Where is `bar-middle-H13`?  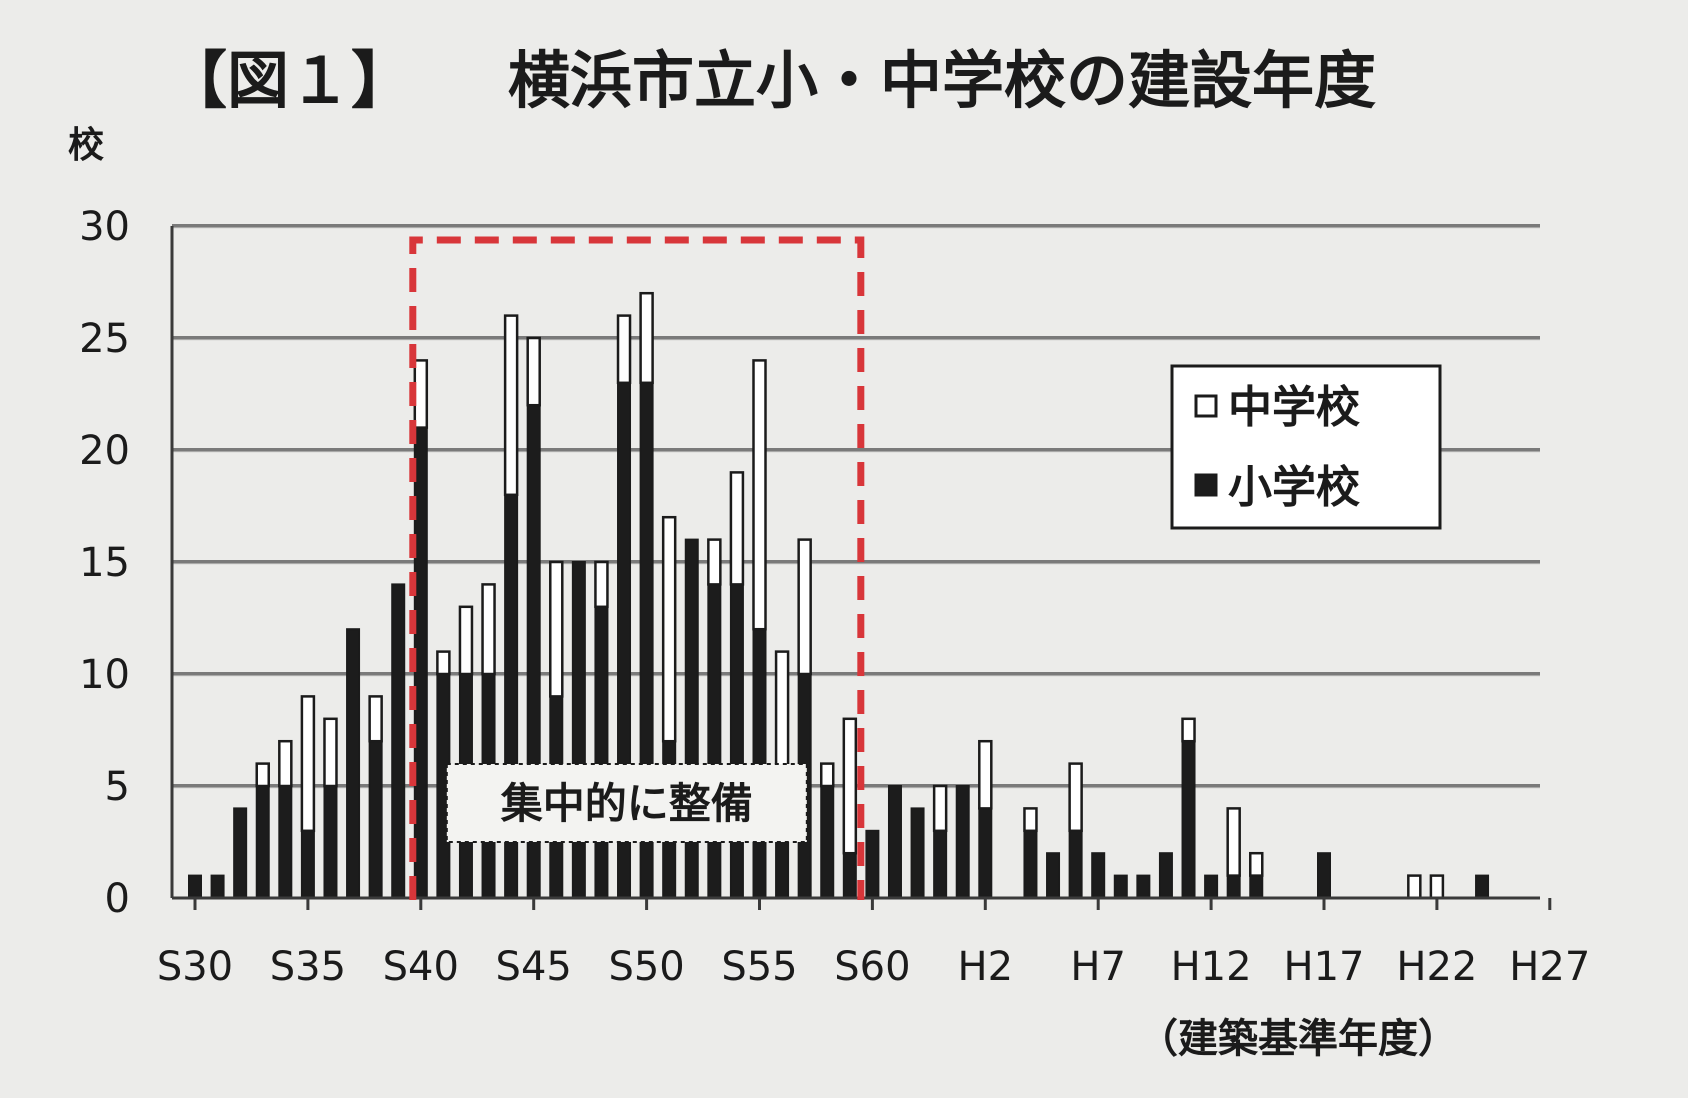 bar-middle-H13 is located at coordinates (1233, 842).